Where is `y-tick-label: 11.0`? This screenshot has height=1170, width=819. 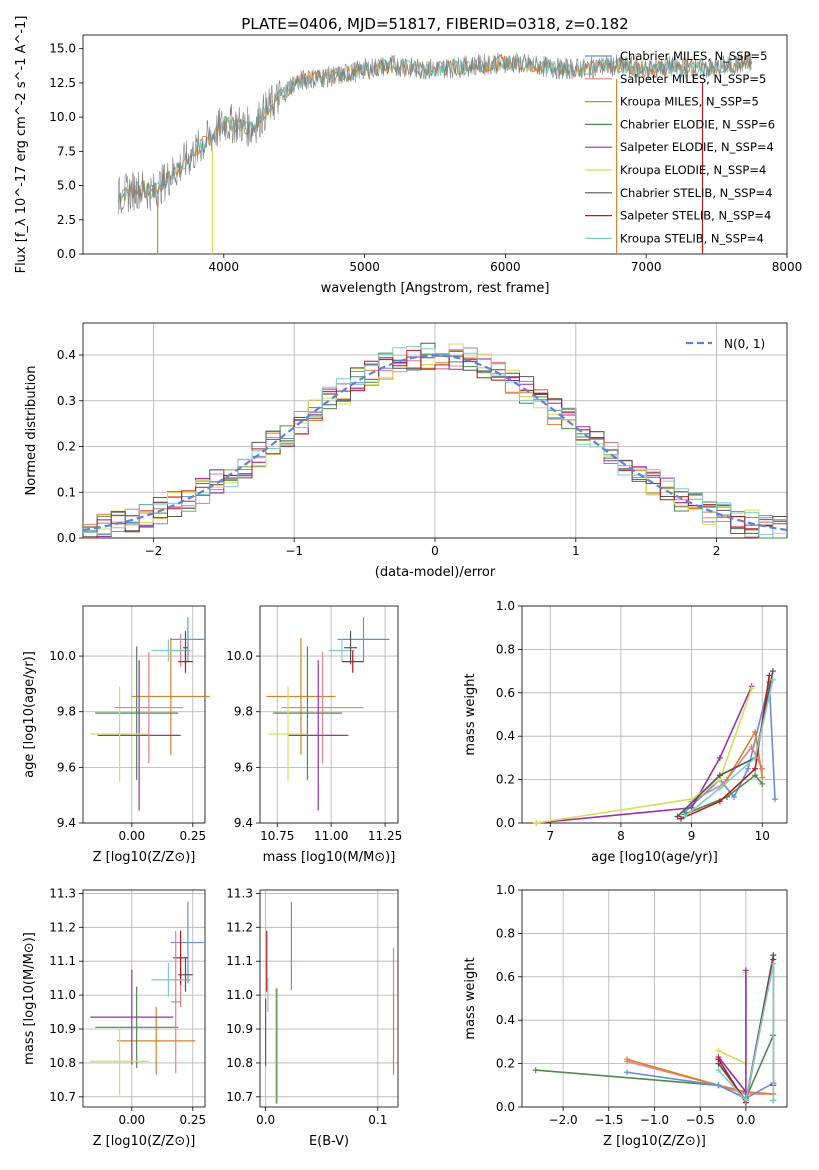 y-tick-label: 11.0 is located at coordinates (239, 995).